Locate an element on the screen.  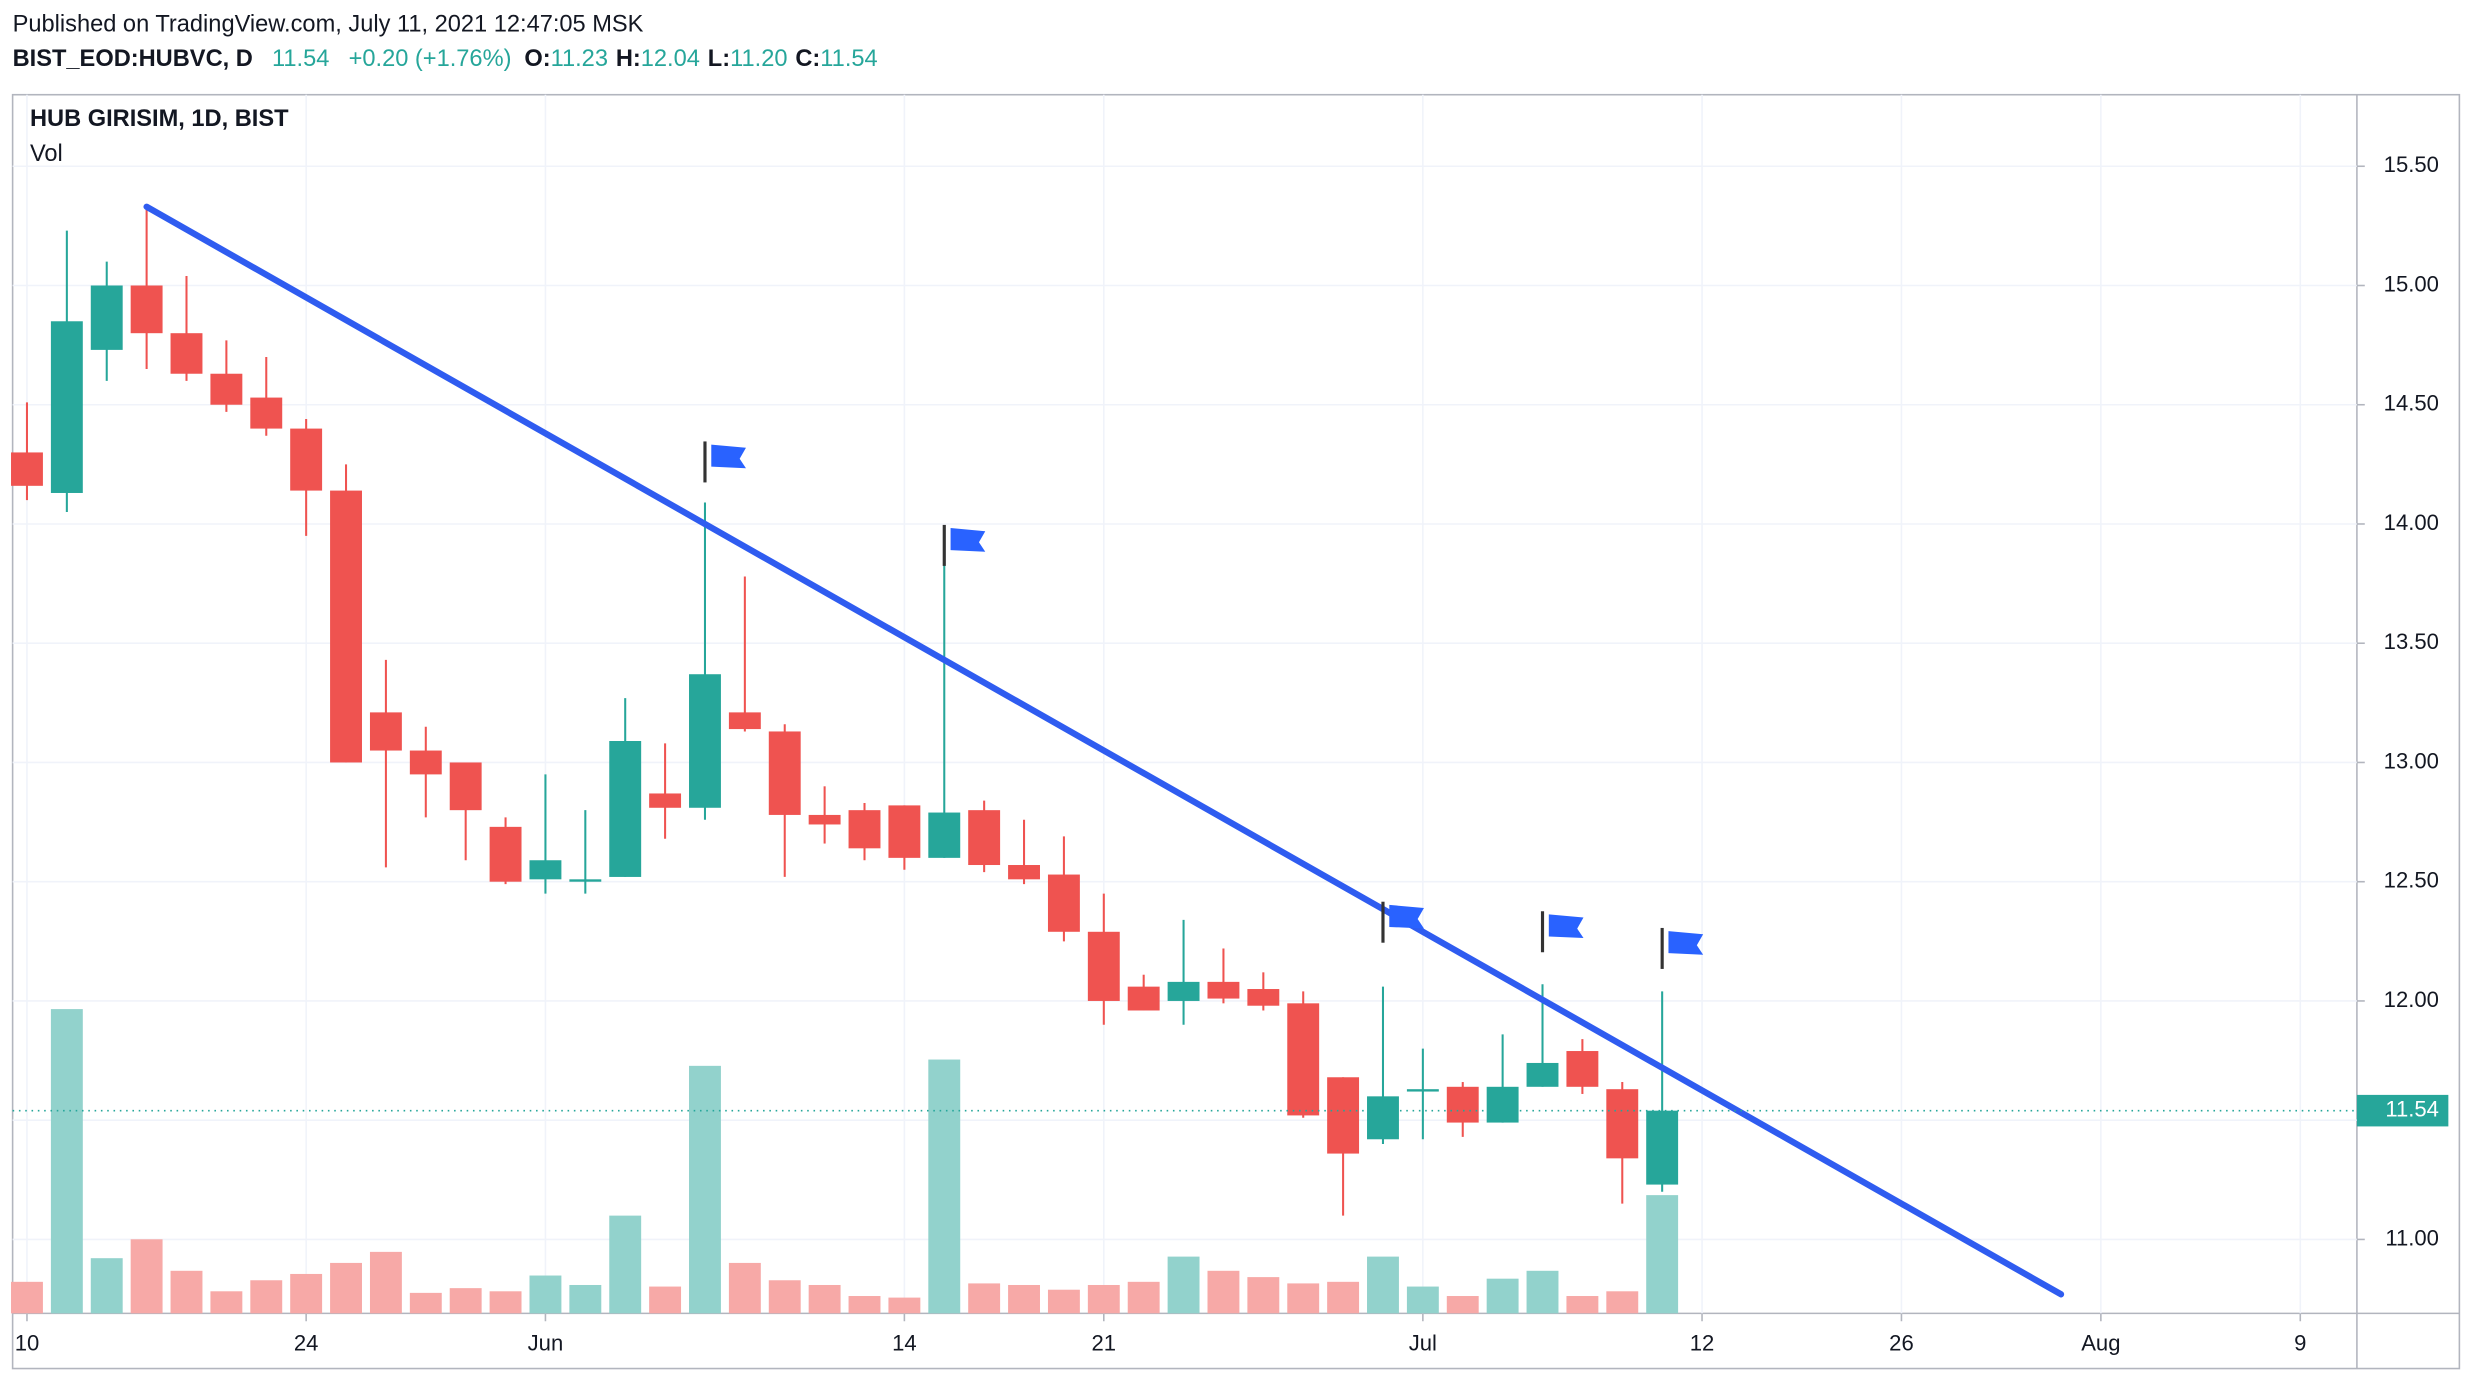
x-tick-label: 14 is located at coordinates (904, 1343).